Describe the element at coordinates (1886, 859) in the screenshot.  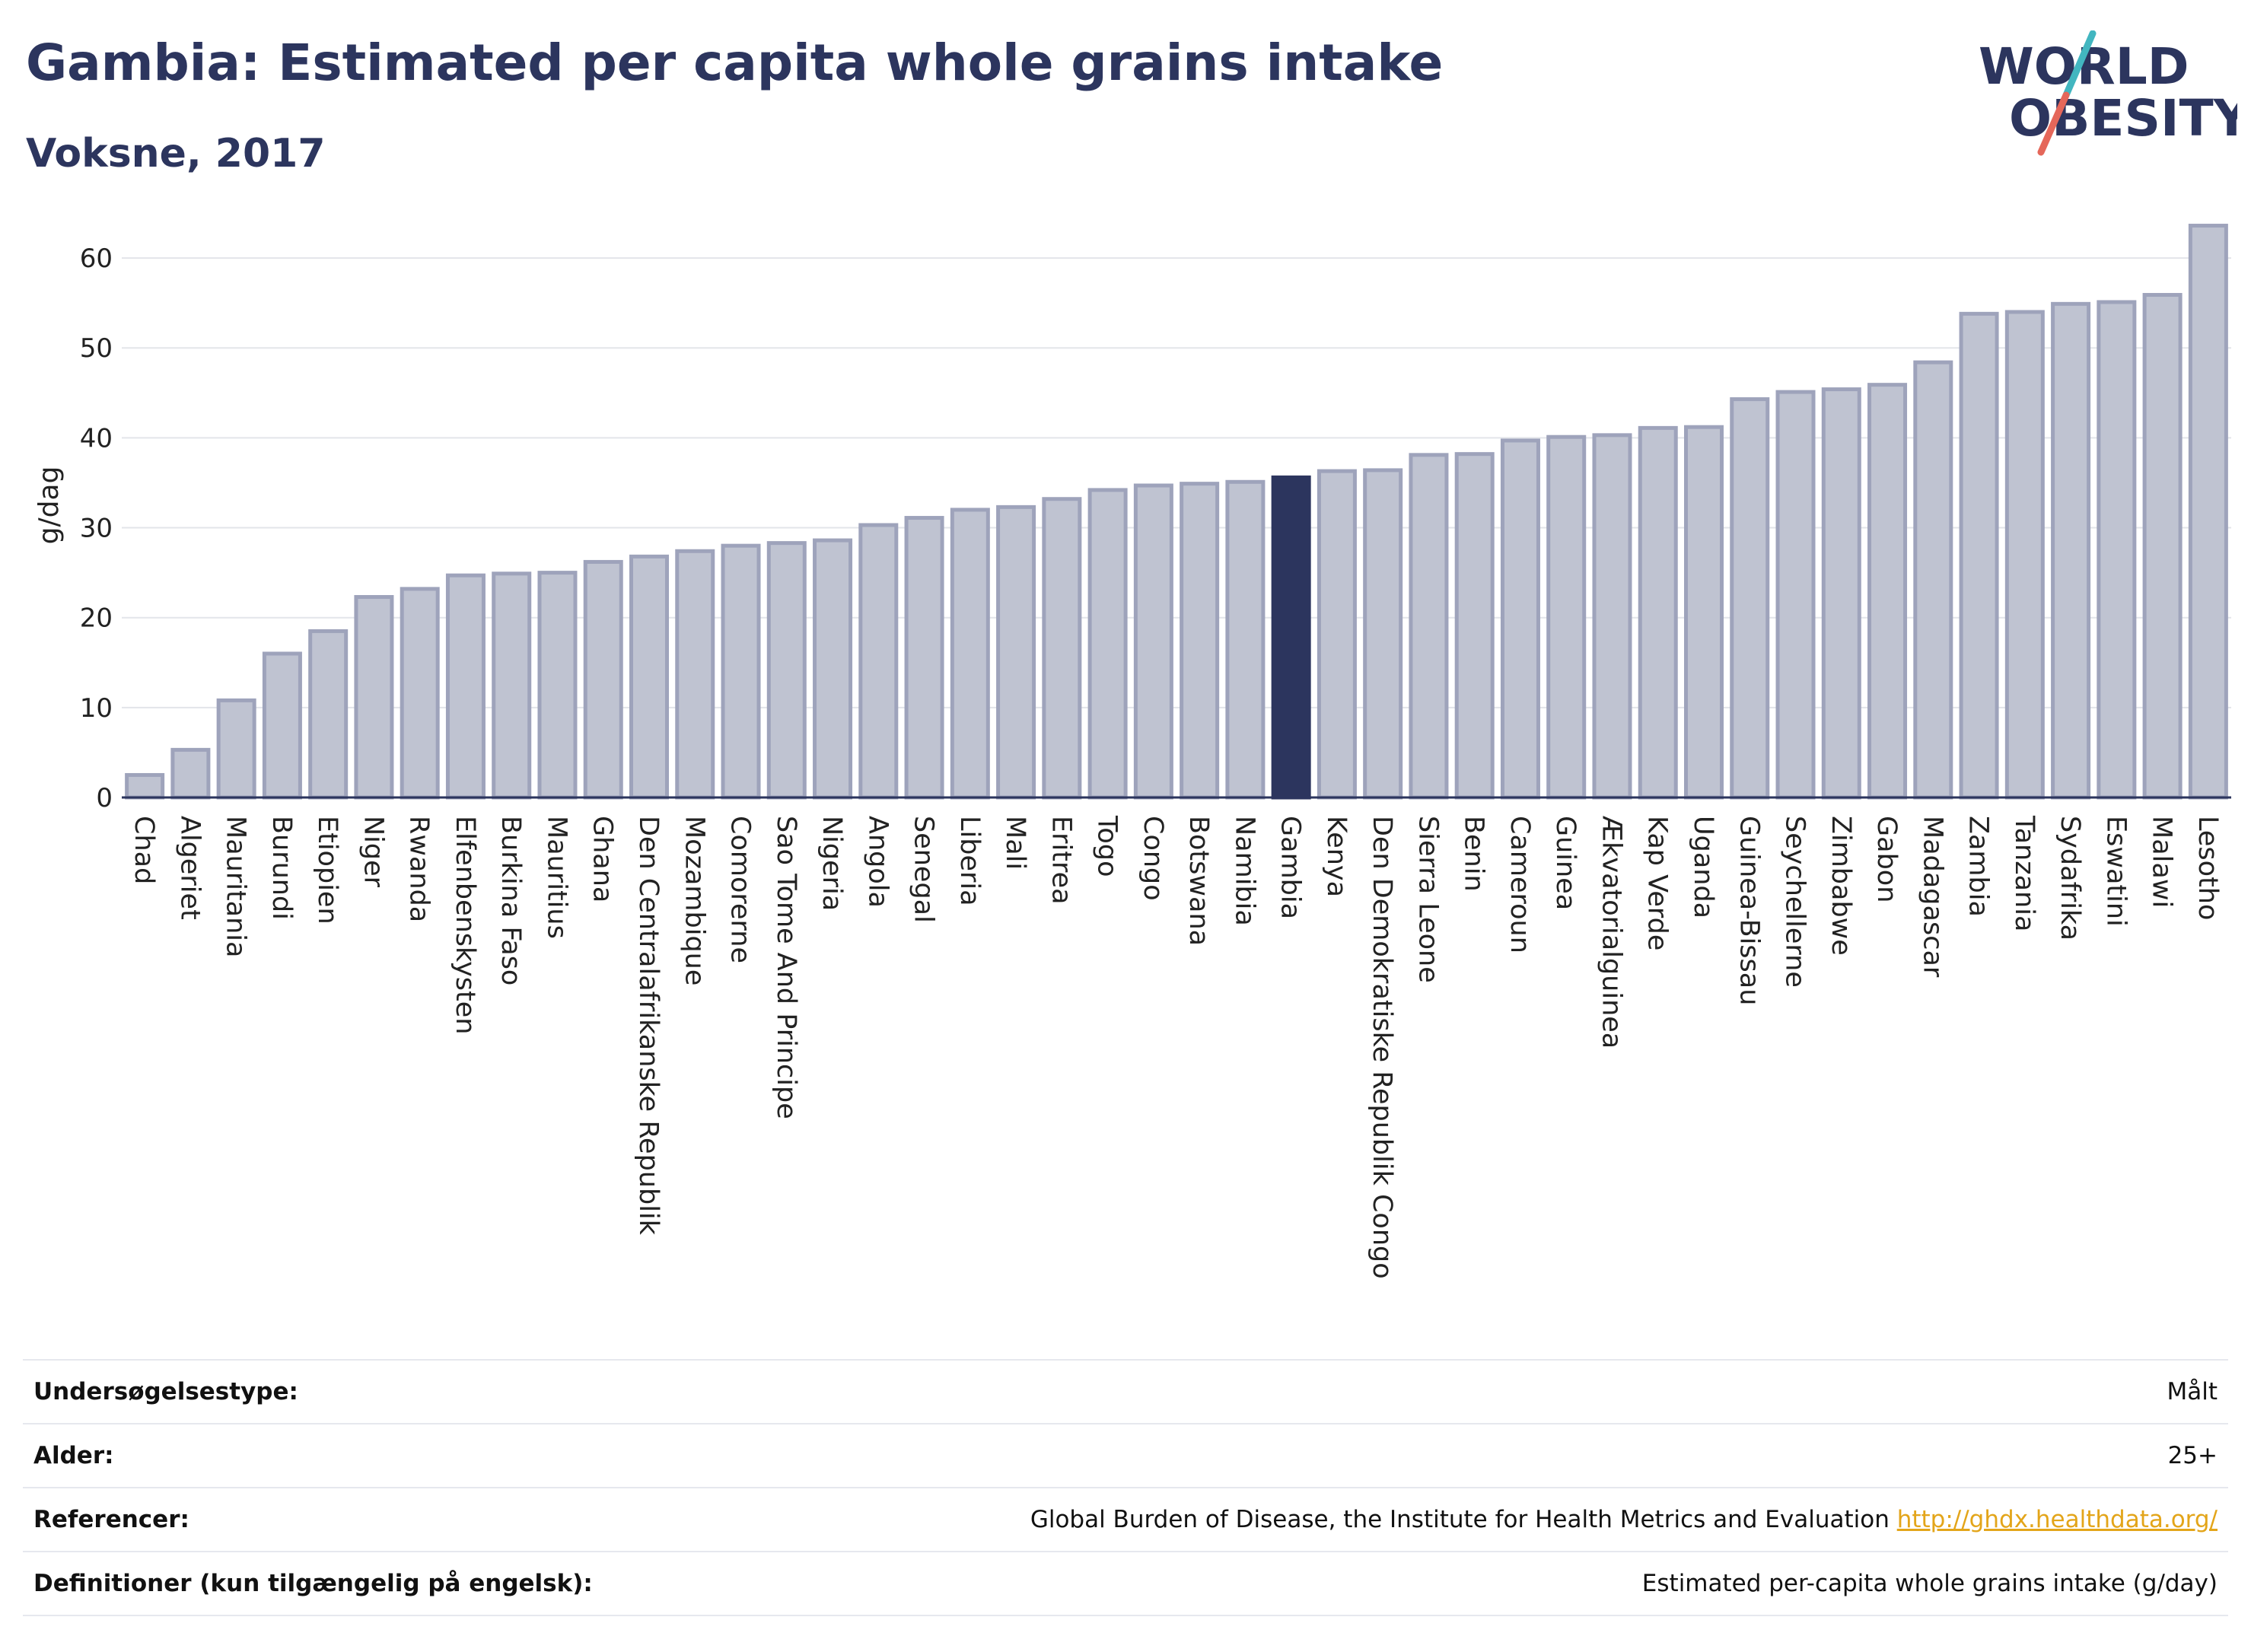
I see `x-tick-label: Gabon` at that location.